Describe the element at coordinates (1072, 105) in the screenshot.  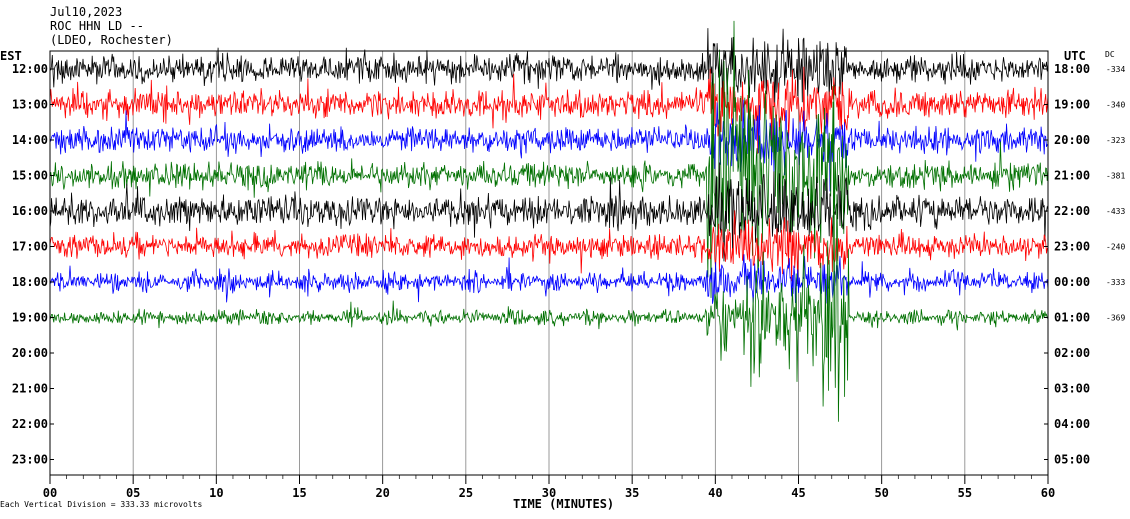
I see `utc-label-19:00: 19:00` at that location.